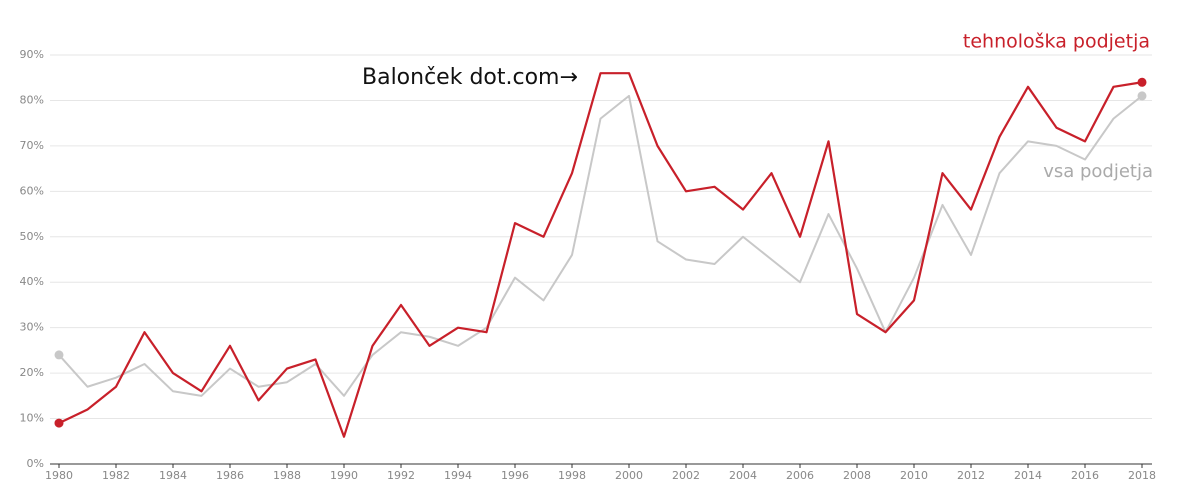 This screenshot has width=1196, height=494. Describe the element at coordinates (32, 145) in the screenshot. I see `y-tick-label: 70%` at that location.